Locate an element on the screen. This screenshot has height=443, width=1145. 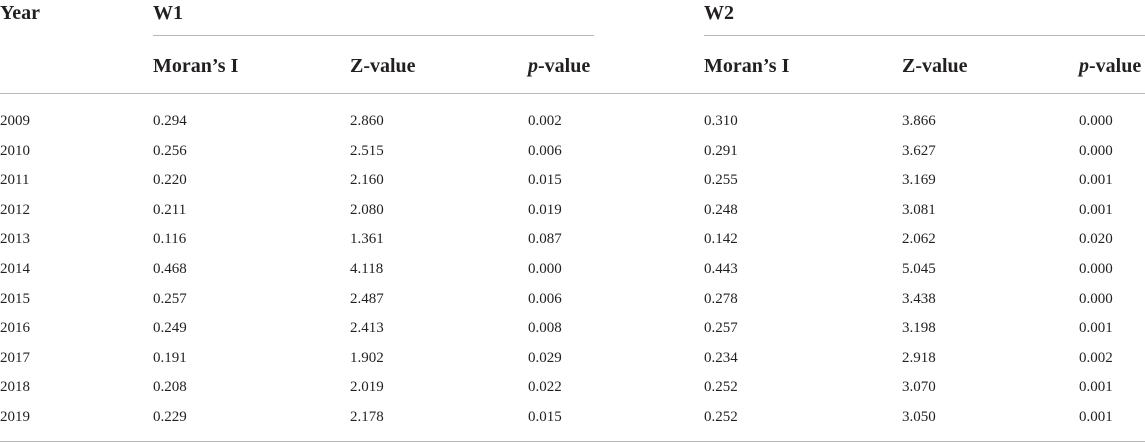
value-cell: 3.050 is located at coordinates (919, 417).